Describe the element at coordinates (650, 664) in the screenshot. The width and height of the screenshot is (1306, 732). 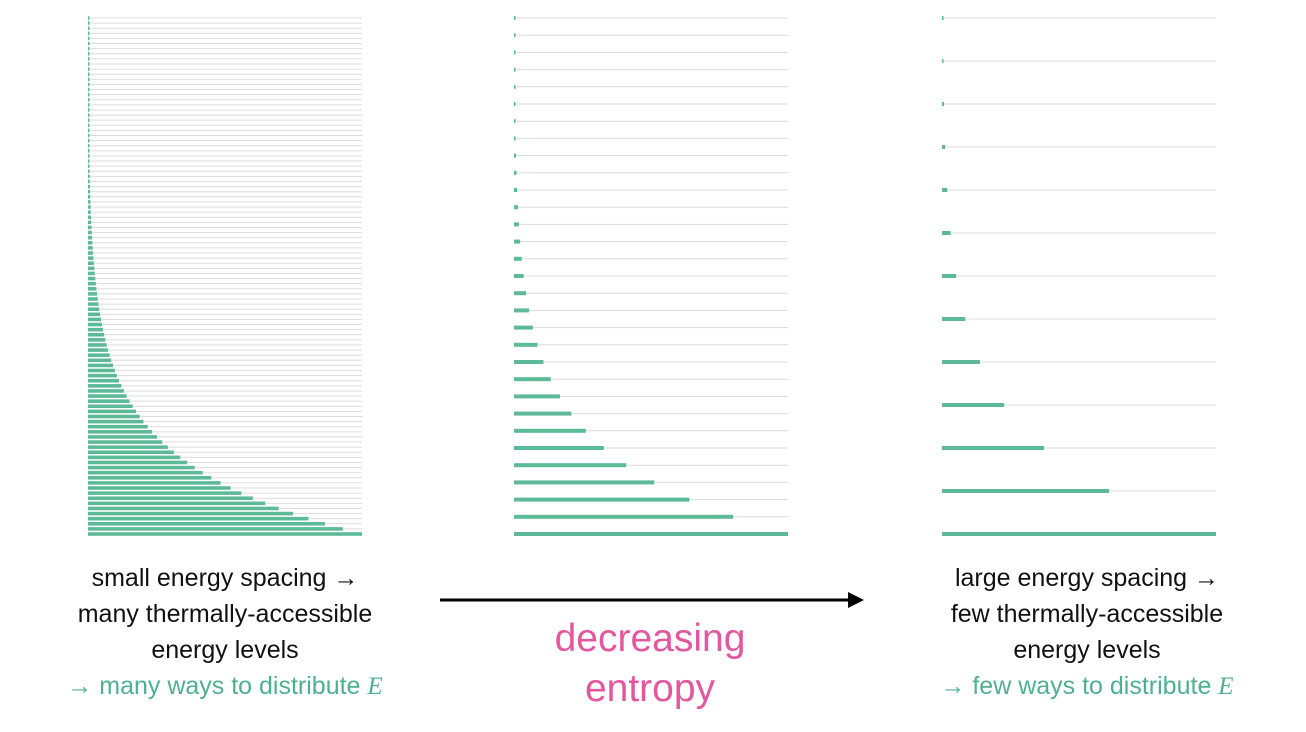
I see `arrow-label: decreasing entropy` at that location.